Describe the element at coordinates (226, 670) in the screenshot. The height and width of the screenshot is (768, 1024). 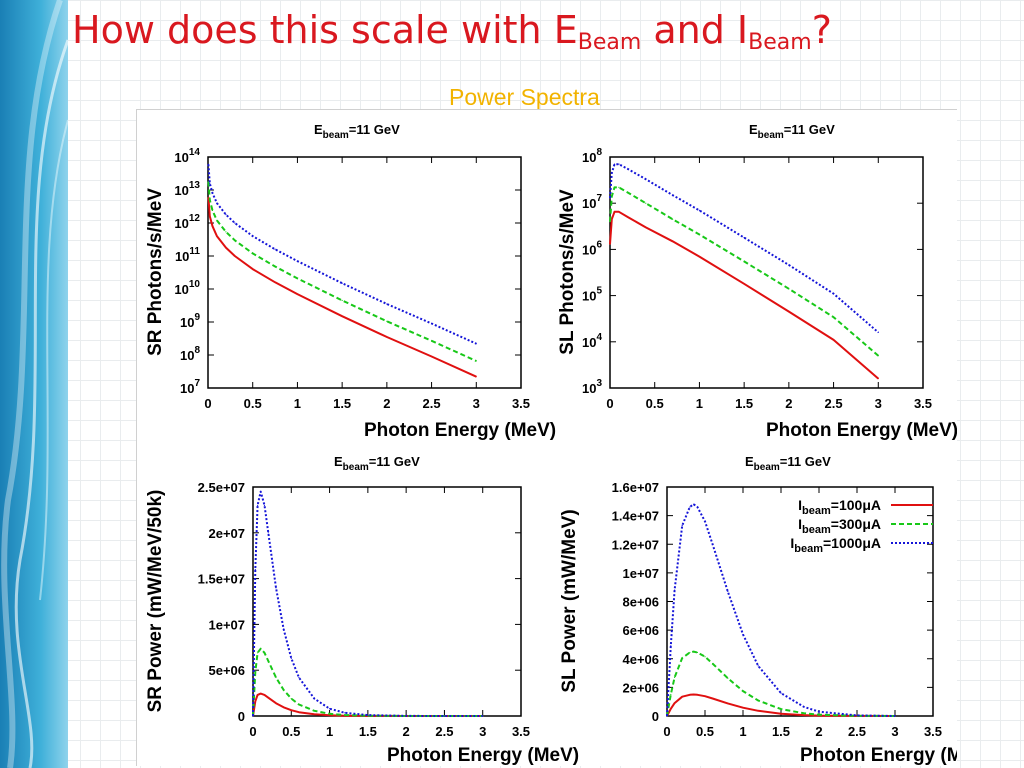
I see `y-tick-label: 5e+06` at that location.